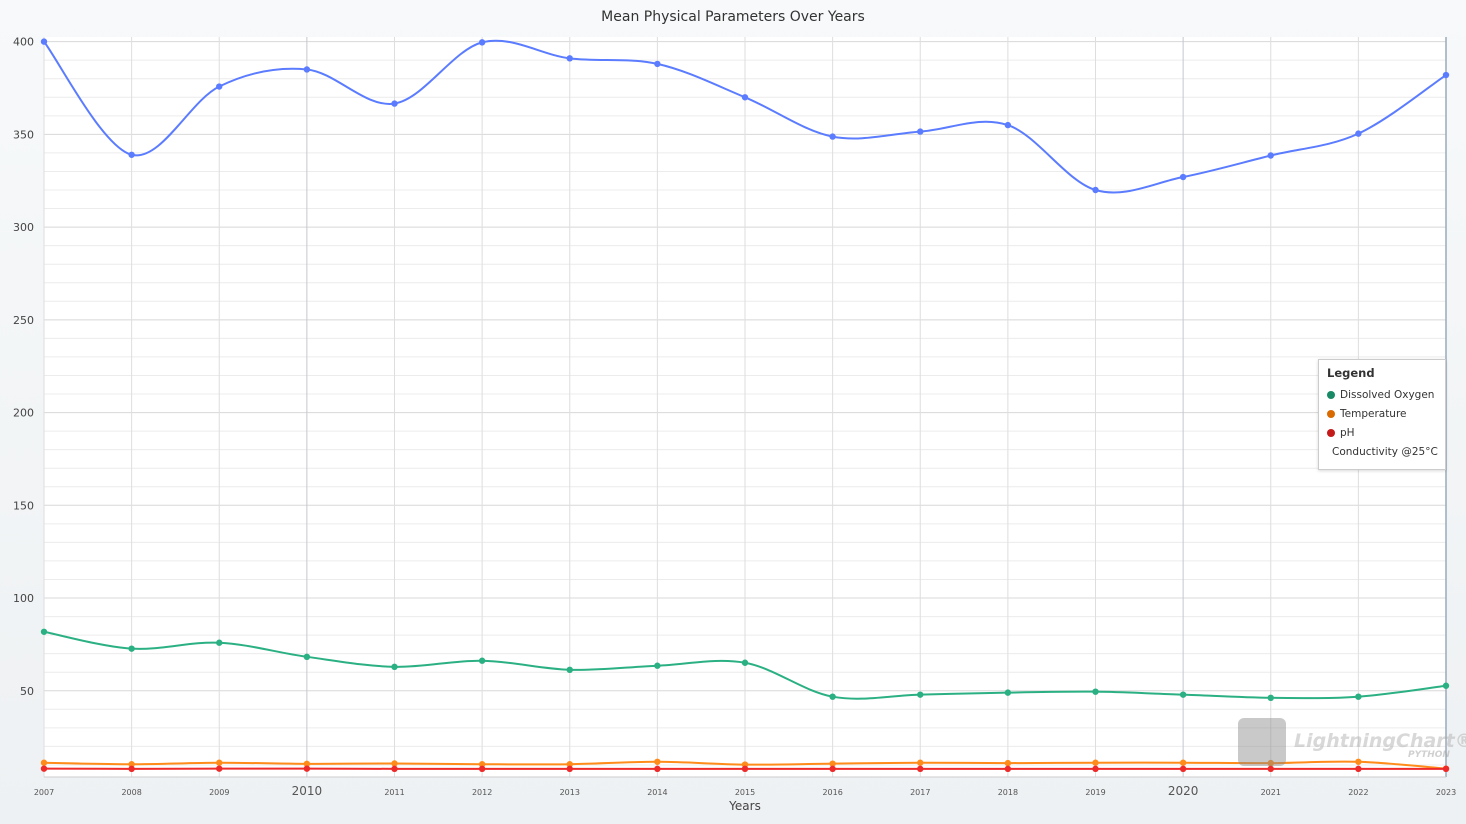  I want to click on y-tick-label: 150, so click(23, 505).